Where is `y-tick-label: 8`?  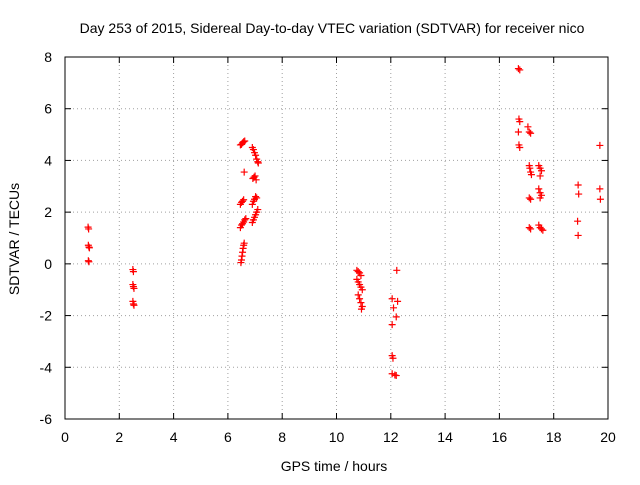
y-tick-label: 8 is located at coordinates (48, 57).